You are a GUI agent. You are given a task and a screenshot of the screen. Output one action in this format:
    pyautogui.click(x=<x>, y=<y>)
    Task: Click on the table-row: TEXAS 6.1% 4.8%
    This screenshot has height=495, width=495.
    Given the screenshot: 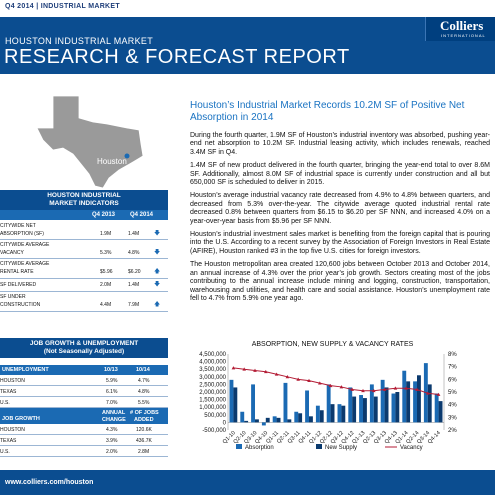 What is the action you would take?
    pyautogui.click(x=84, y=391)
    